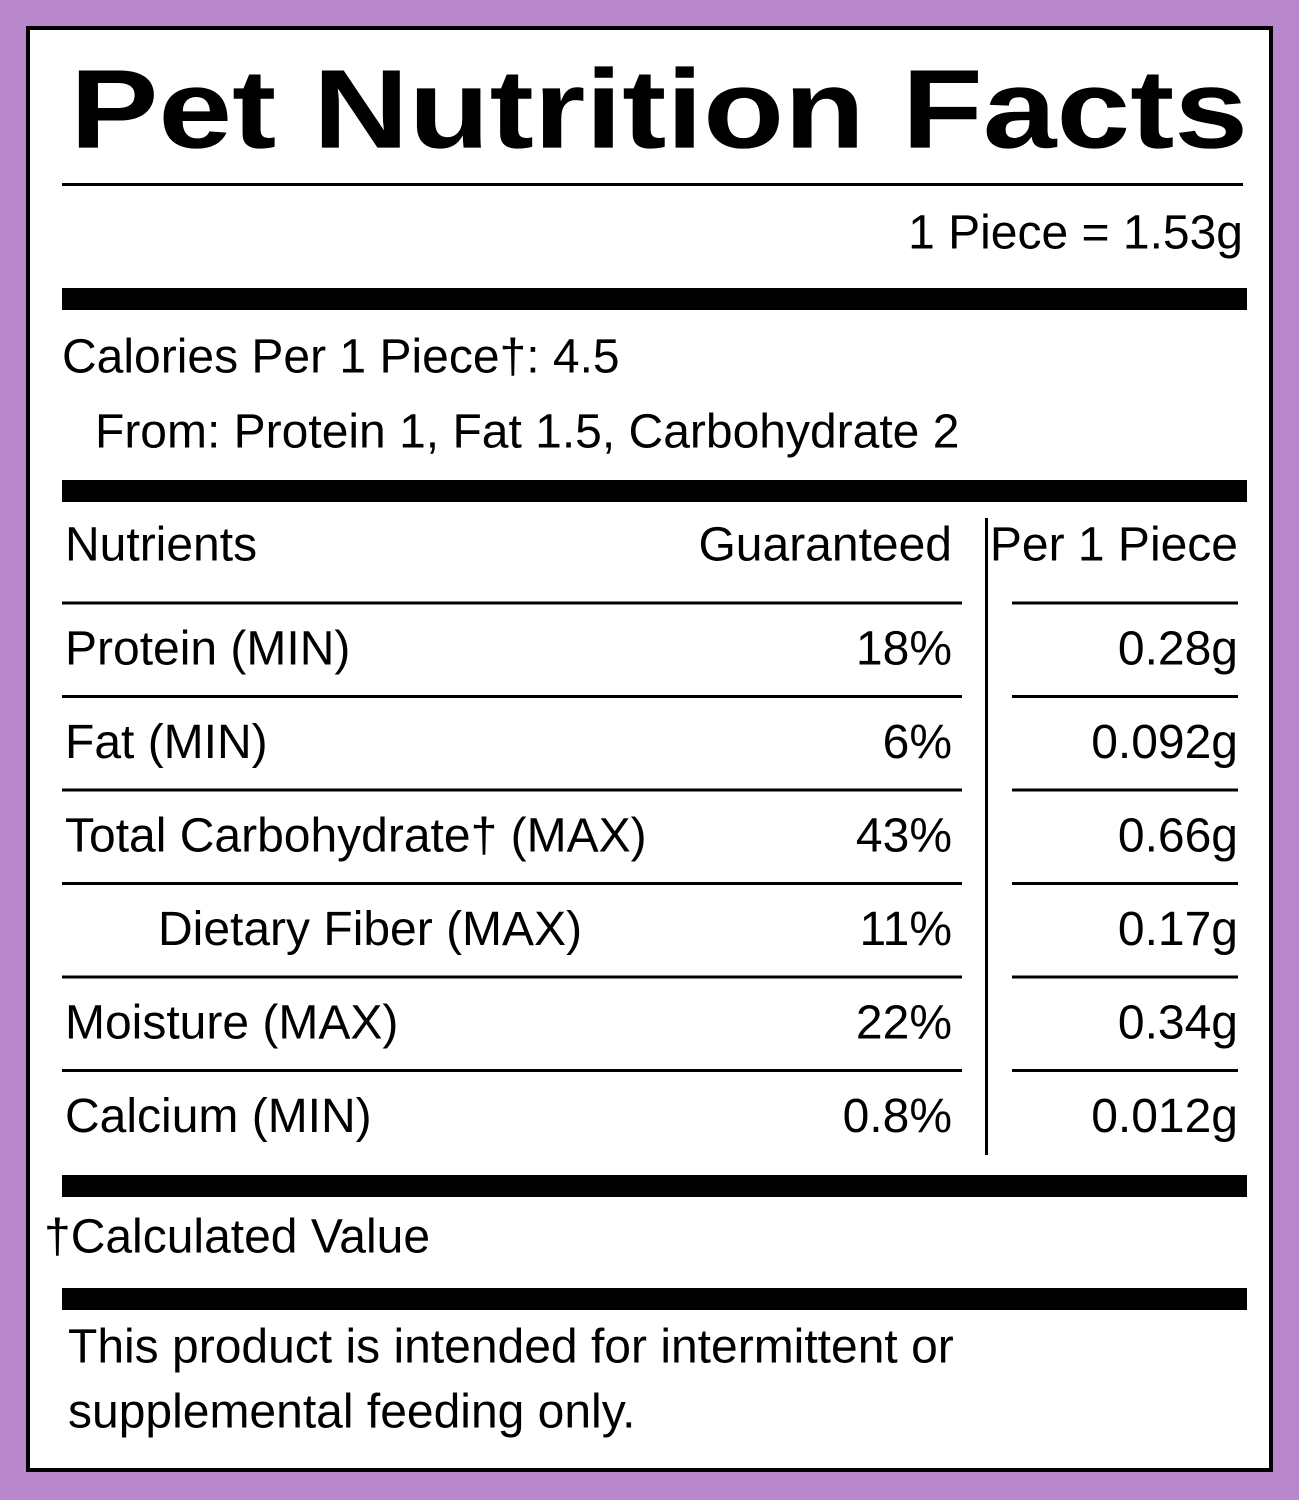  What do you see at coordinates (237, 1237) in the screenshot?
I see `footnote: †Calculated Value` at bounding box center [237, 1237].